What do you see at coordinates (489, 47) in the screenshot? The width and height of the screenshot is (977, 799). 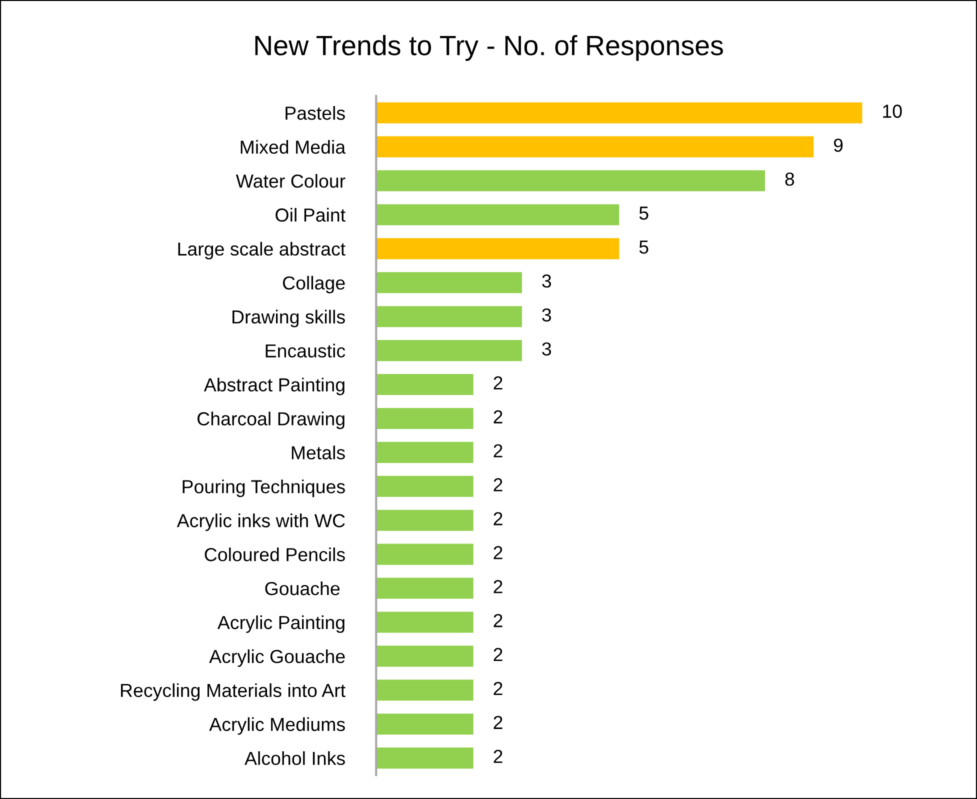 I see `chart-title: New Trends to Try - No. of Responses` at bounding box center [489, 47].